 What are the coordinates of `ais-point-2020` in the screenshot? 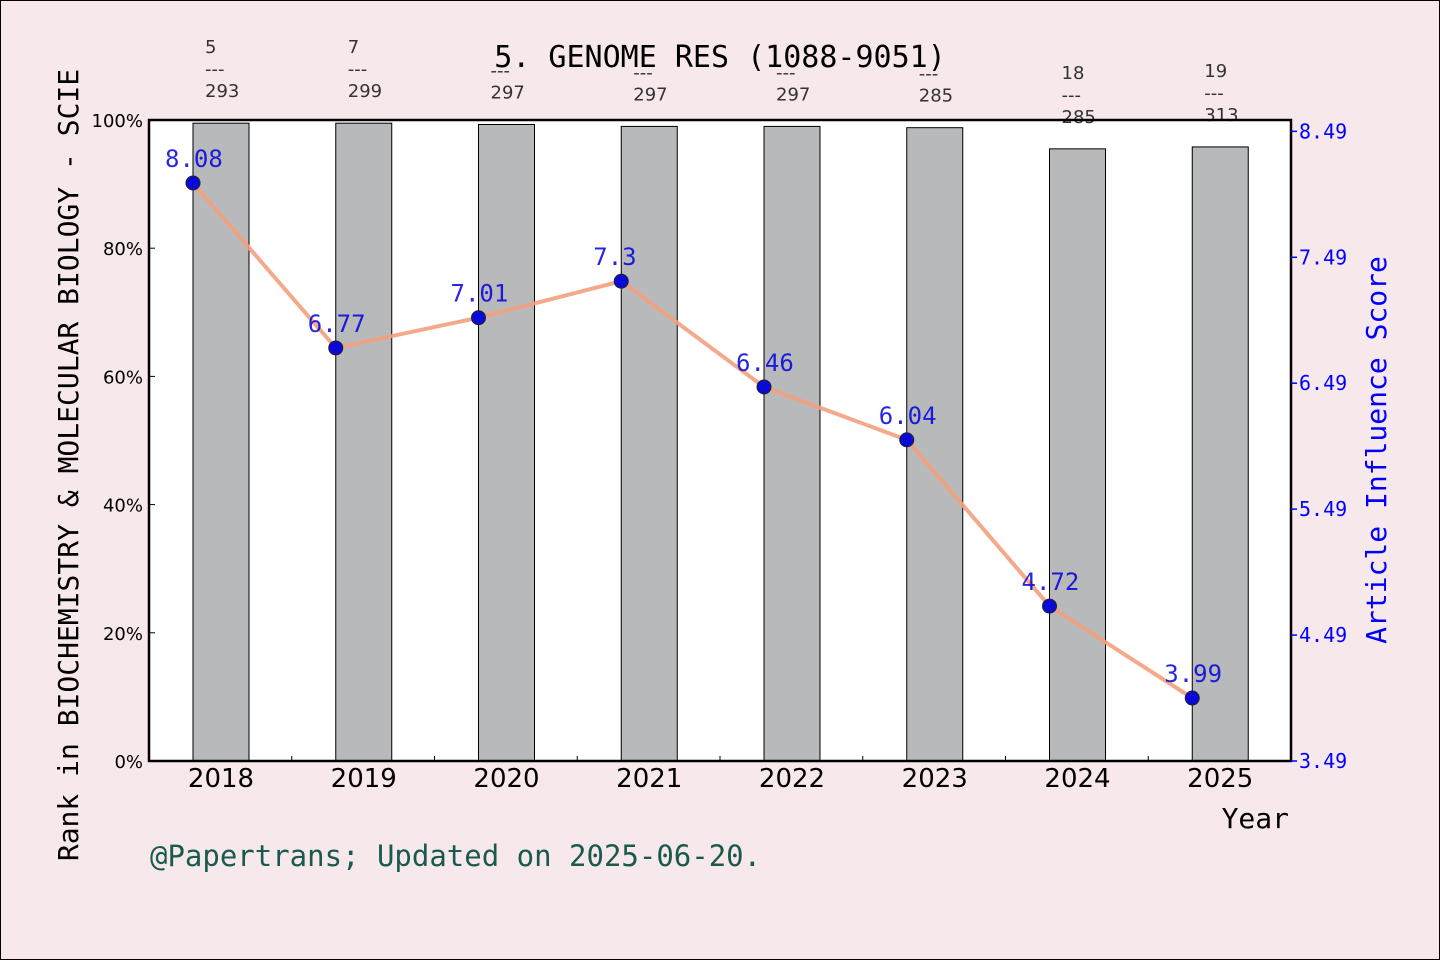 It's located at (478, 318).